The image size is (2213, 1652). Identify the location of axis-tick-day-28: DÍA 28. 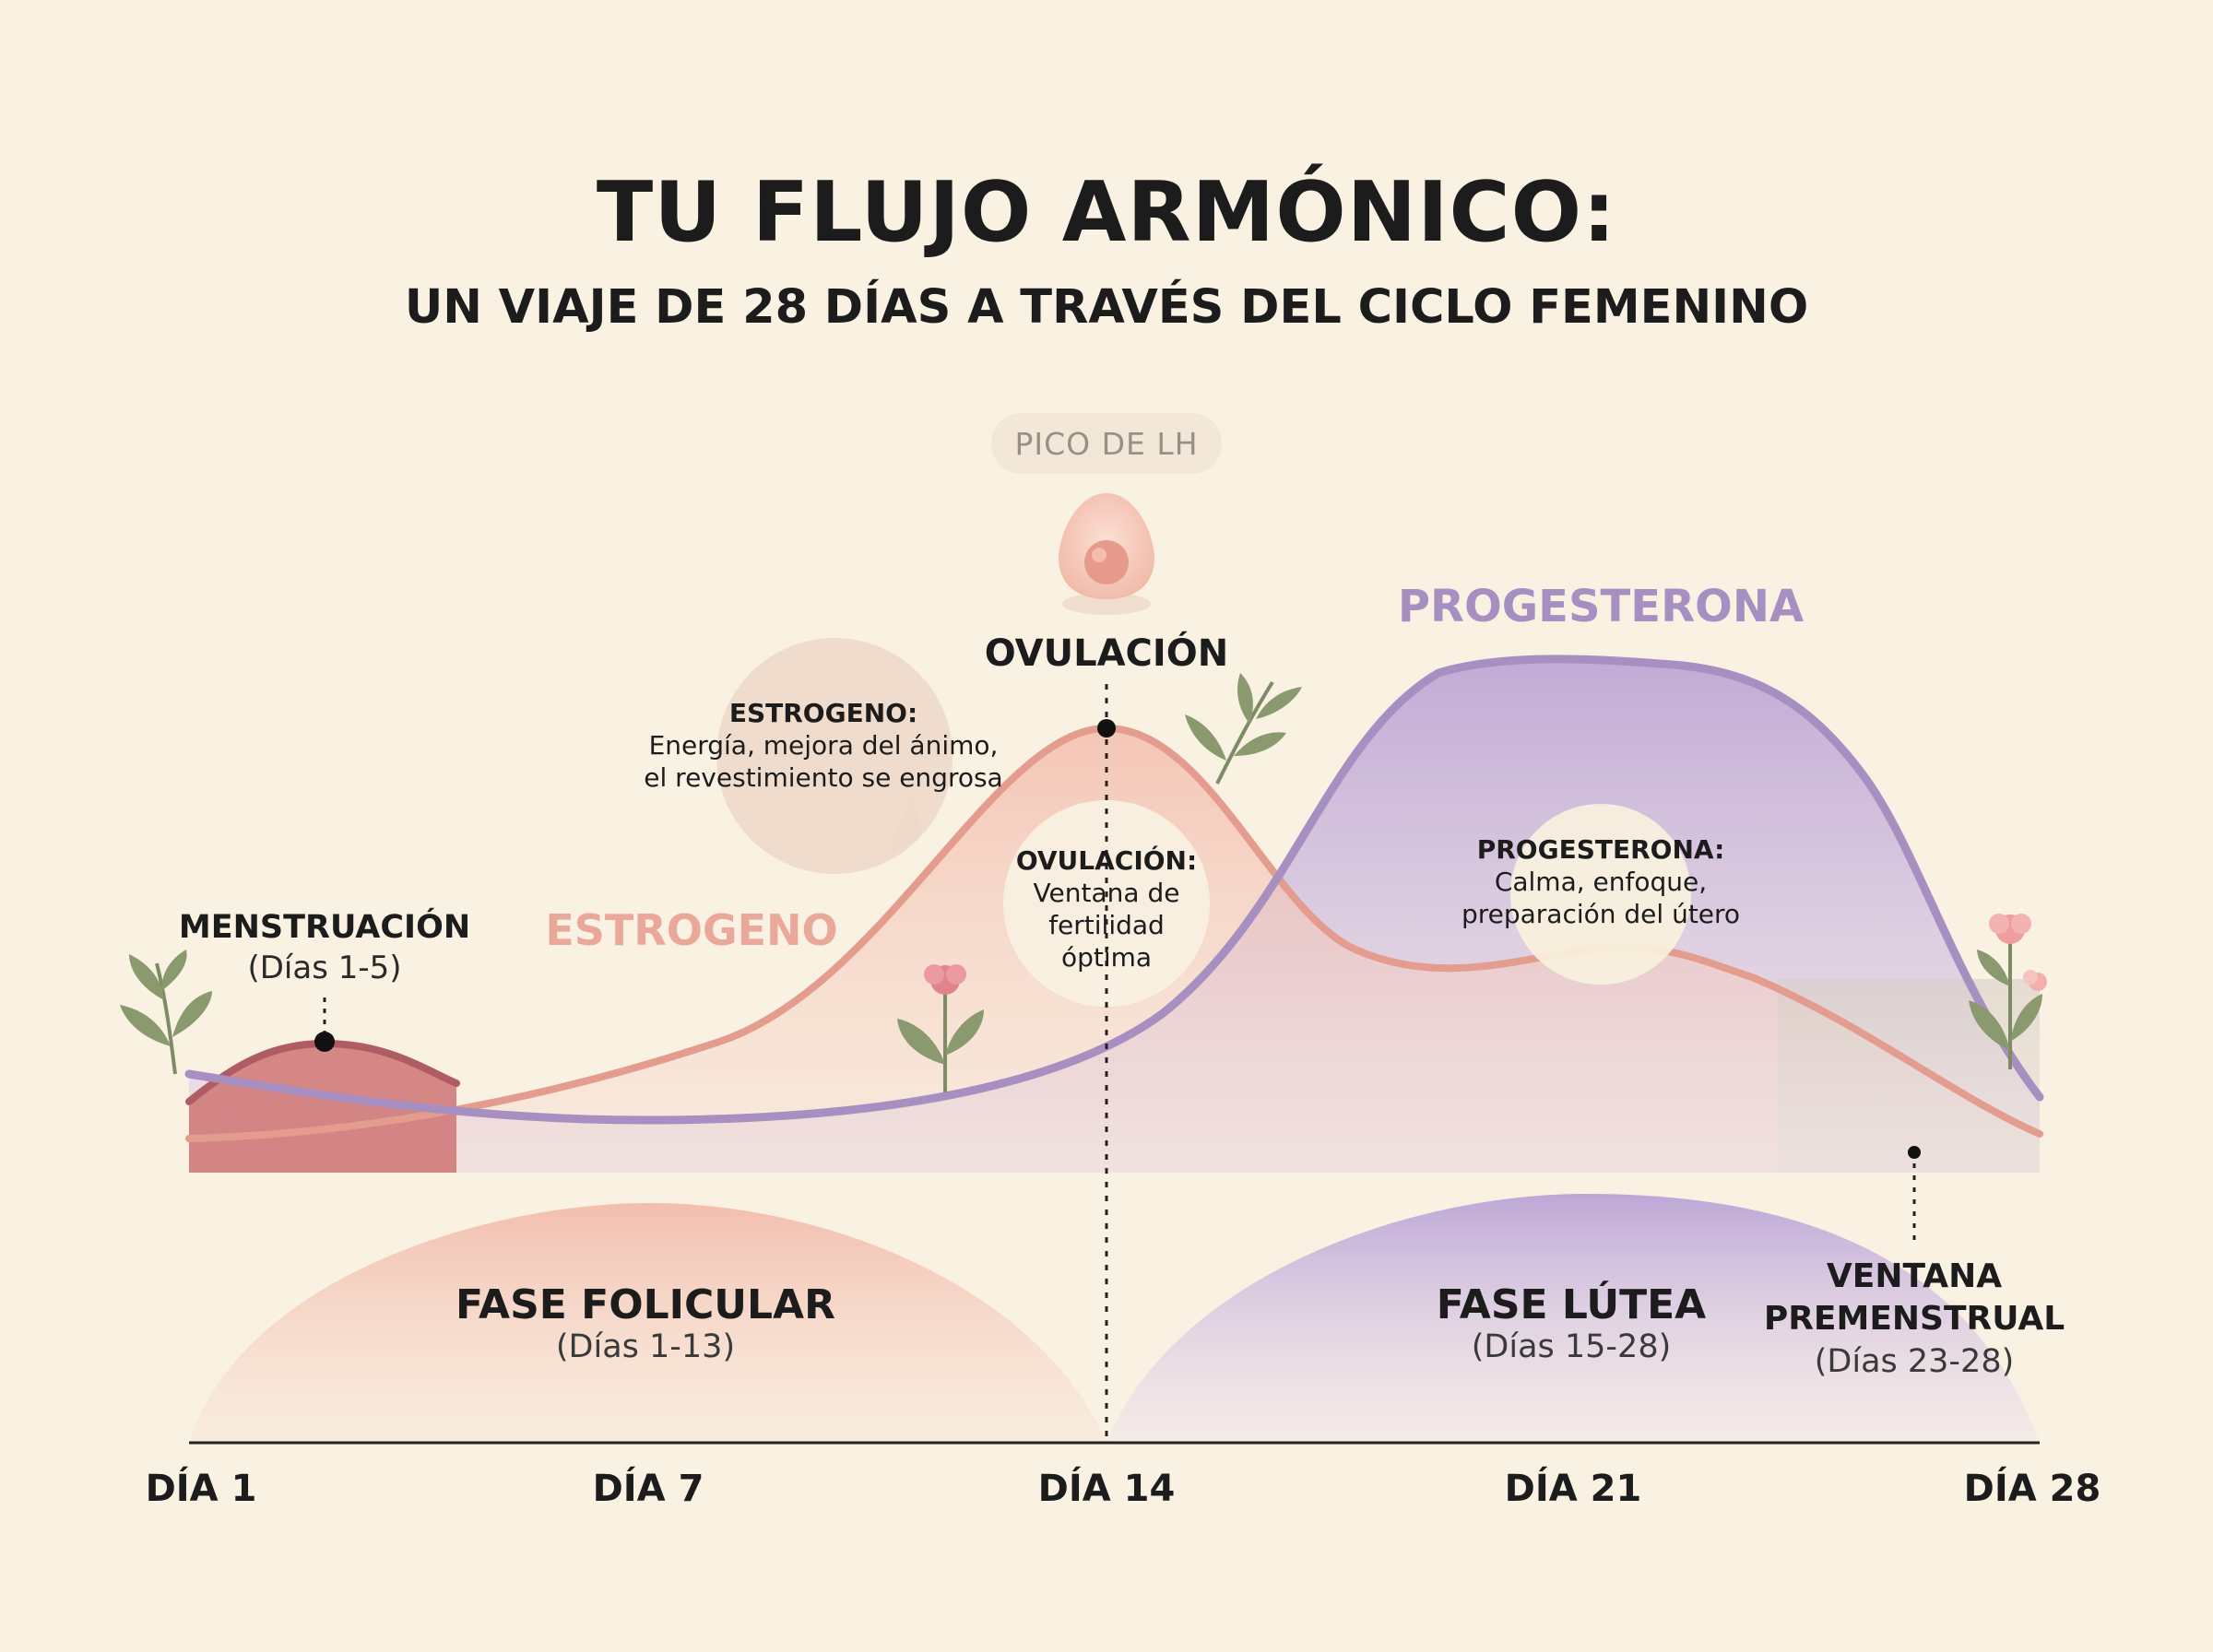
(2032, 1489).